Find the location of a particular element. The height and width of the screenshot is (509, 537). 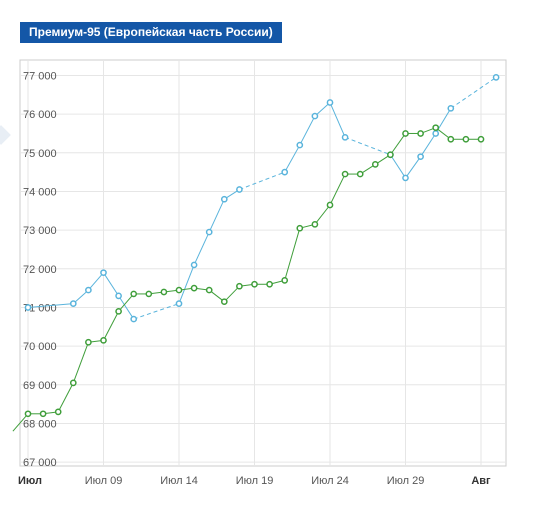

chart-title-badge: Премиум-95 (Европейская часть России) is located at coordinates (151, 32).